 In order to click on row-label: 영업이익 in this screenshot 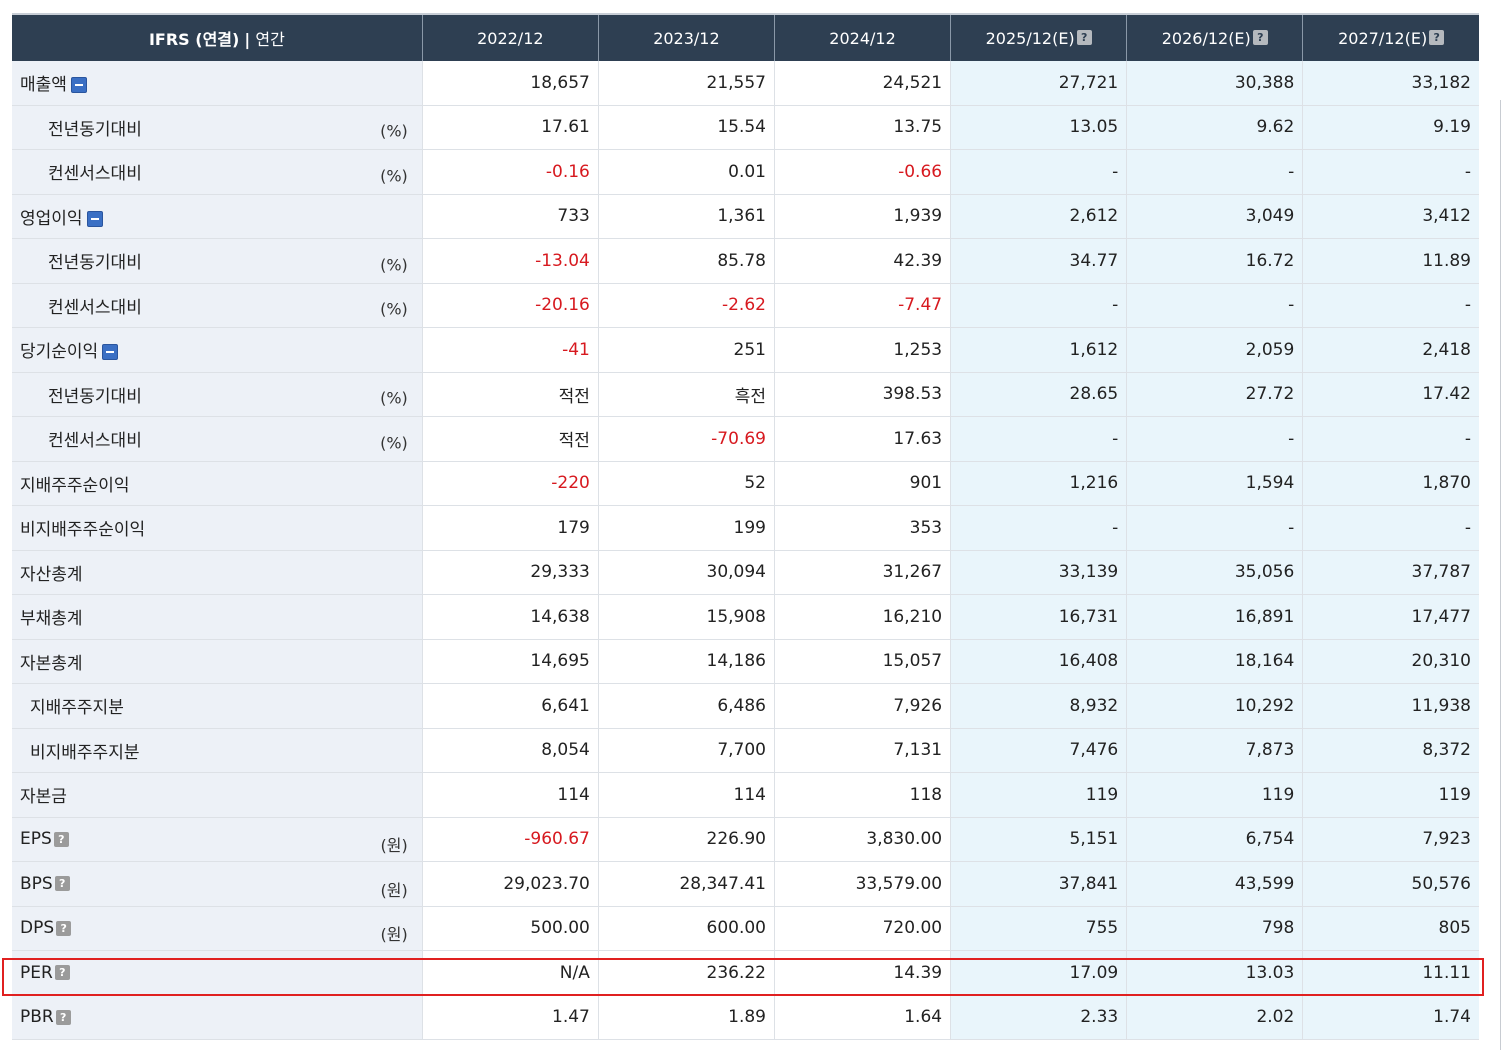, I will do `click(51, 218)`.